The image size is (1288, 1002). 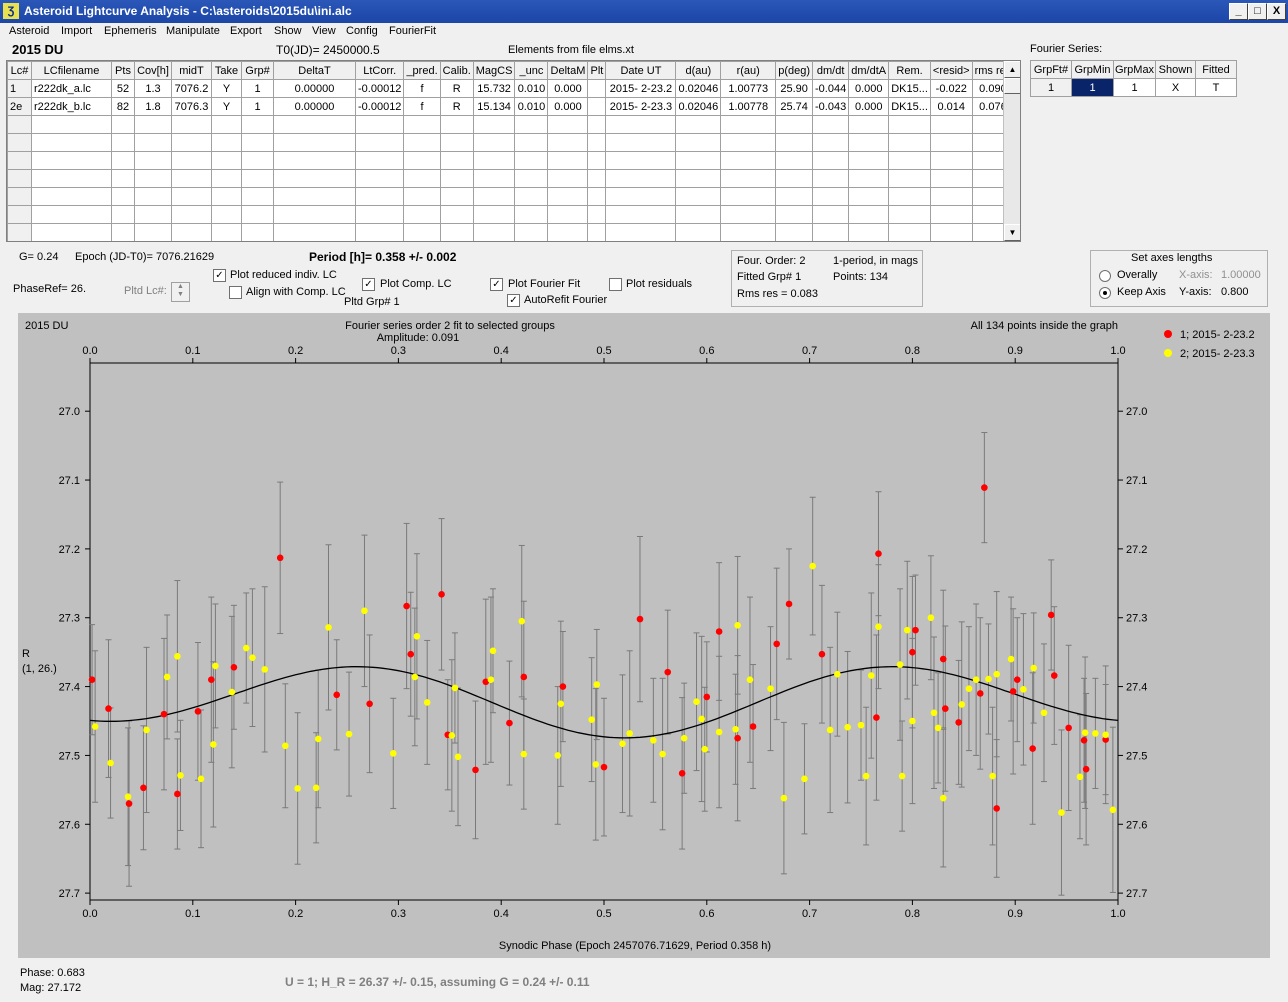 What do you see at coordinates (869, 88) in the screenshot?
I see `table-cell: 0.000` at bounding box center [869, 88].